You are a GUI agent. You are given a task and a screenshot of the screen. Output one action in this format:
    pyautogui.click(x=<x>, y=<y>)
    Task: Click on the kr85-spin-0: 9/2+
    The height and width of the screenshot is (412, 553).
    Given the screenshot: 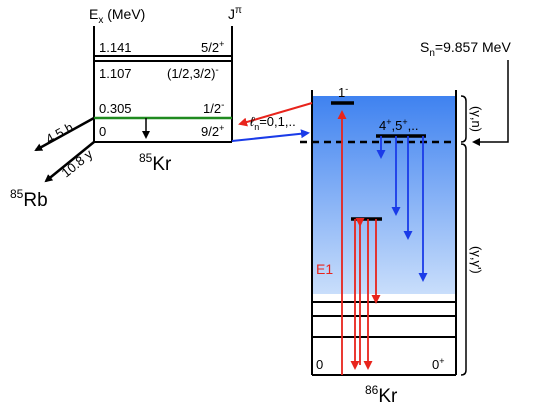 What is the action you would take?
    pyautogui.click(x=212, y=131)
    